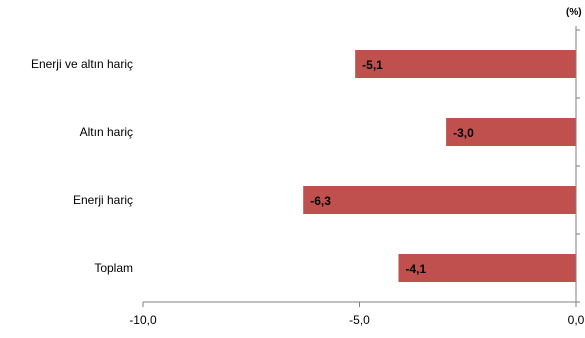 The image size is (585, 338). Describe the element at coordinates (320, 201) in the screenshot. I see `bar-value-label: -6,3` at that location.